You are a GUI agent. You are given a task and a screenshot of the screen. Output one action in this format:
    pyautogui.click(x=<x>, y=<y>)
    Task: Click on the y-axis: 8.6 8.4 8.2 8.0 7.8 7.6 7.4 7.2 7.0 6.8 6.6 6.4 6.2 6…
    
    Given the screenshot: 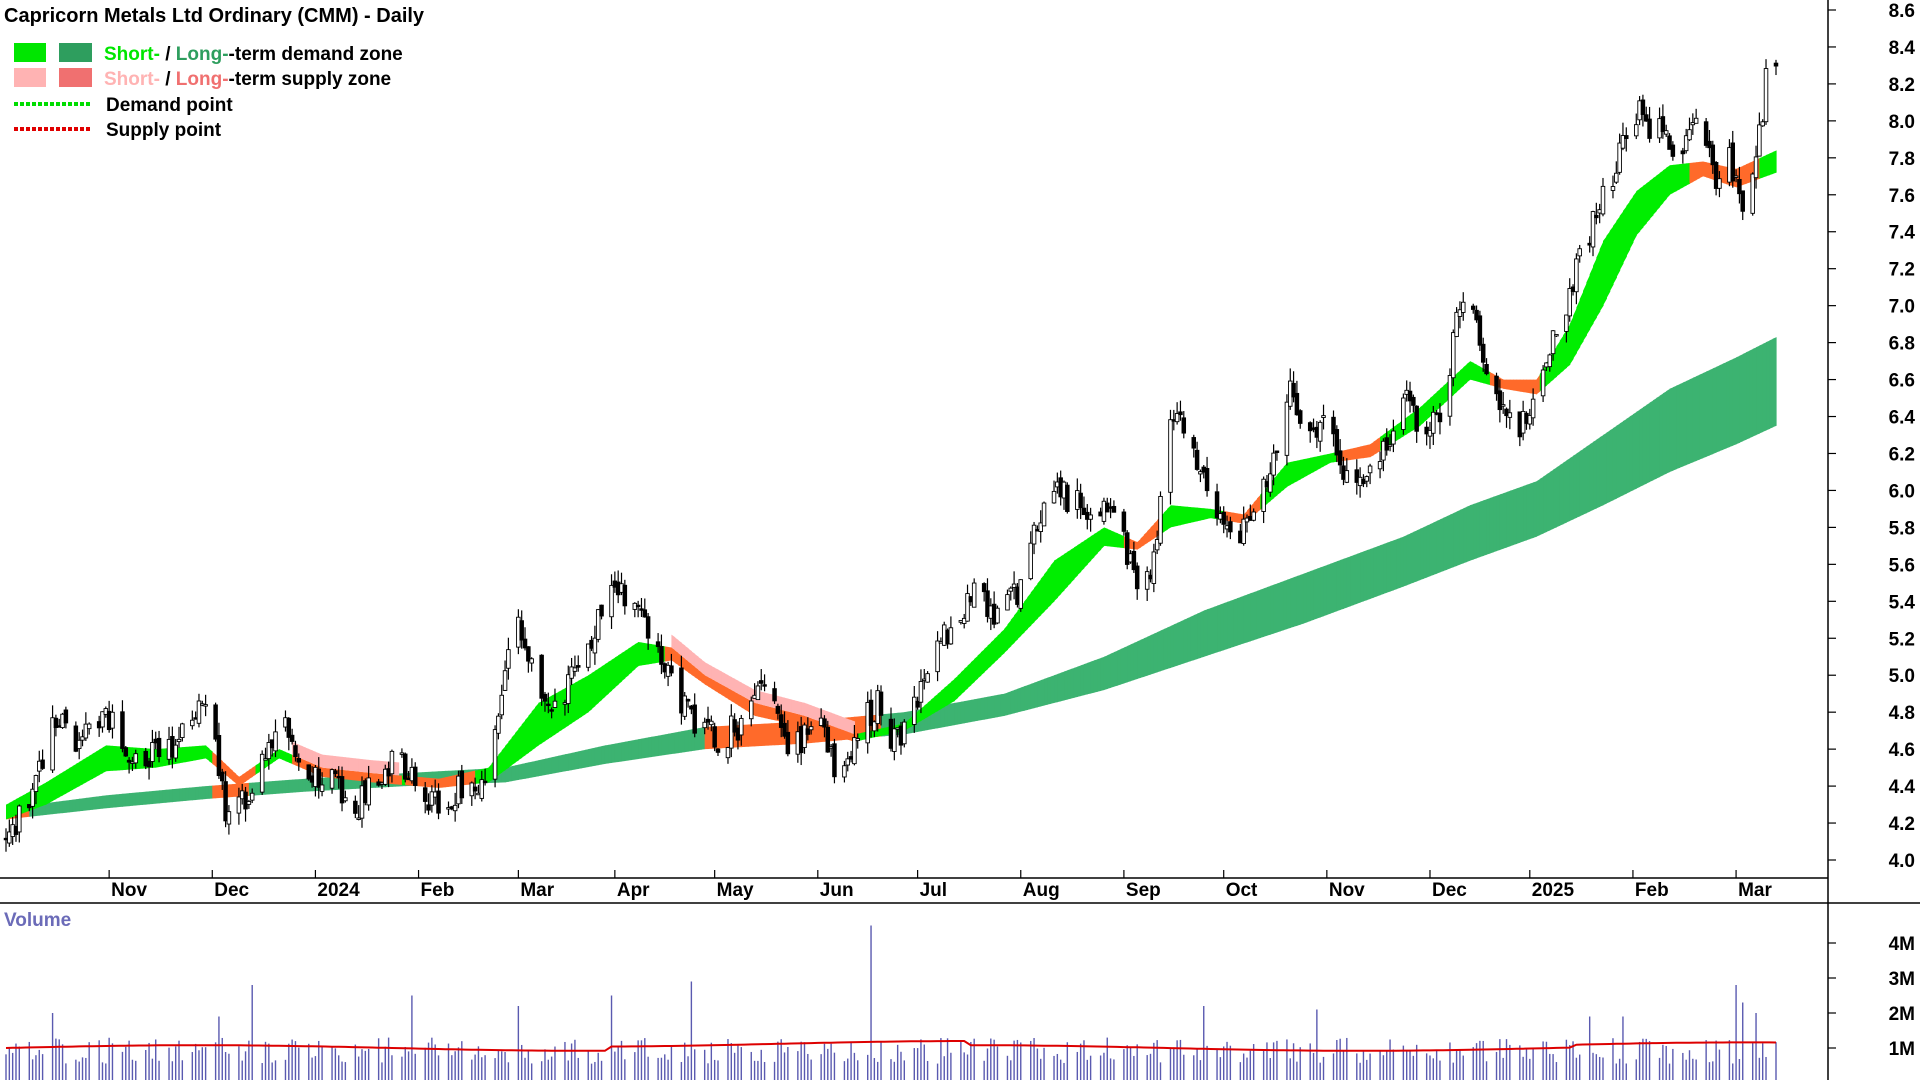 What is the action you would take?
    pyautogui.click(x=1871, y=436)
    